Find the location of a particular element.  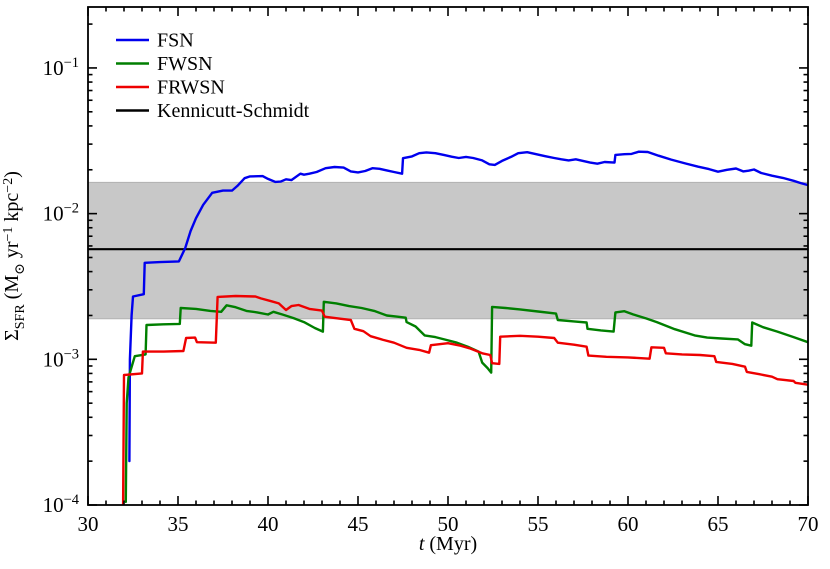

legend-label: FWSN is located at coordinates (185, 64).